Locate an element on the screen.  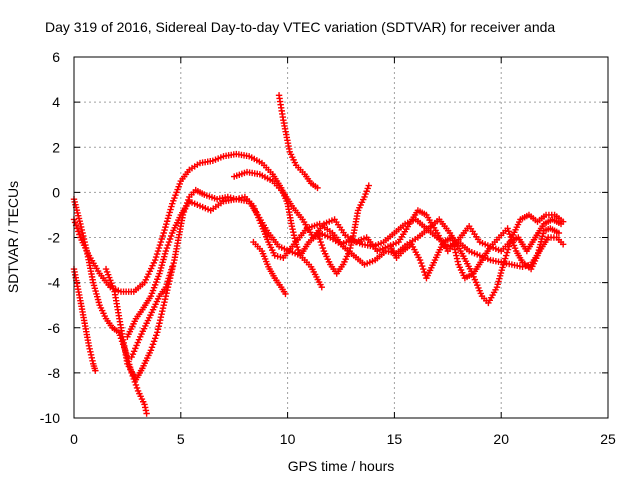
x-tick-label: 0 is located at coordinates (74, 439).